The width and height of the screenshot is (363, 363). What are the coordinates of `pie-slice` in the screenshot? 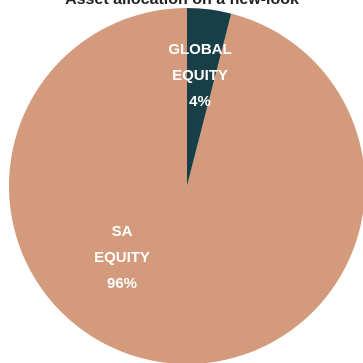 It's located at (209, 97).